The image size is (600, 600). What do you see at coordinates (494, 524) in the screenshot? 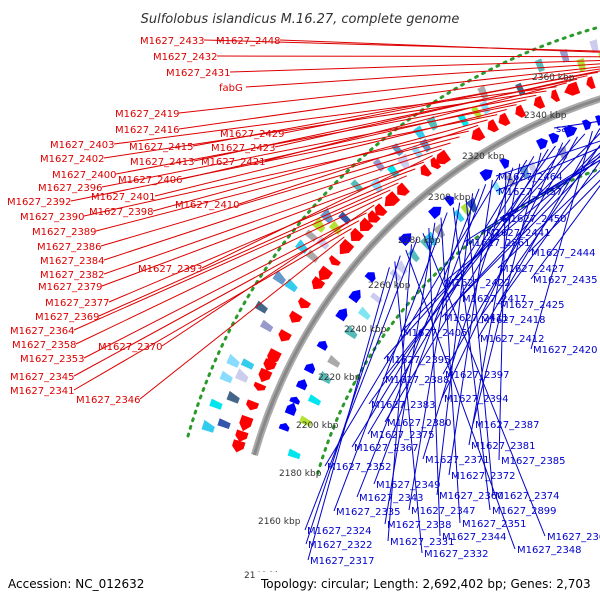
I see `reverse-gene-label: M1627_2351` at bounding box center [494, 524].